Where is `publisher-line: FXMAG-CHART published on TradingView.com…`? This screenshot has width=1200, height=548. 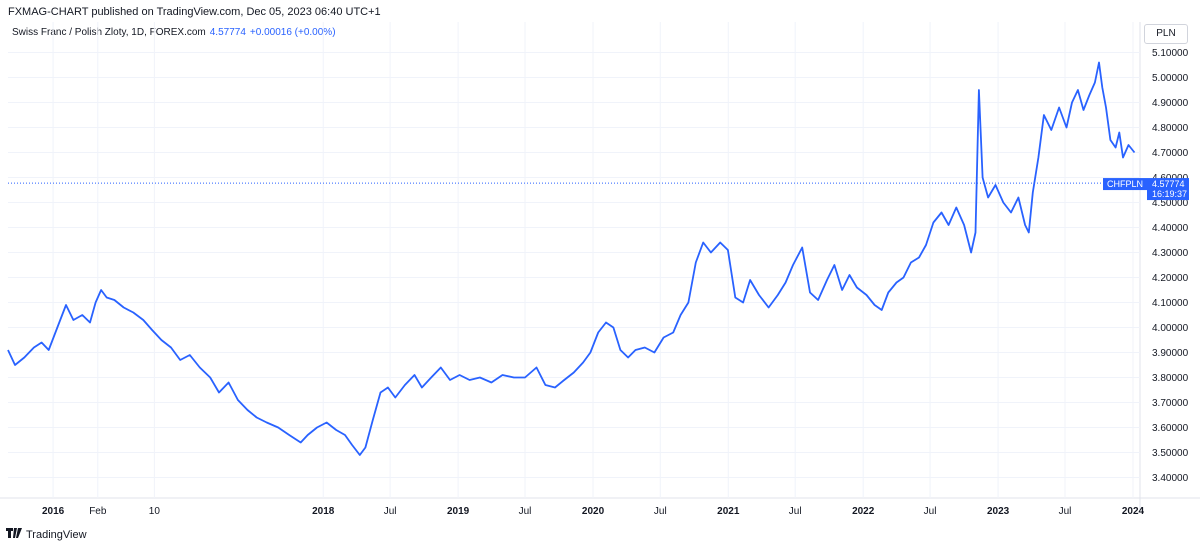 publisher-line: FXMAG-CHART published on TradingView.com… is located at coordinates (194, 12).